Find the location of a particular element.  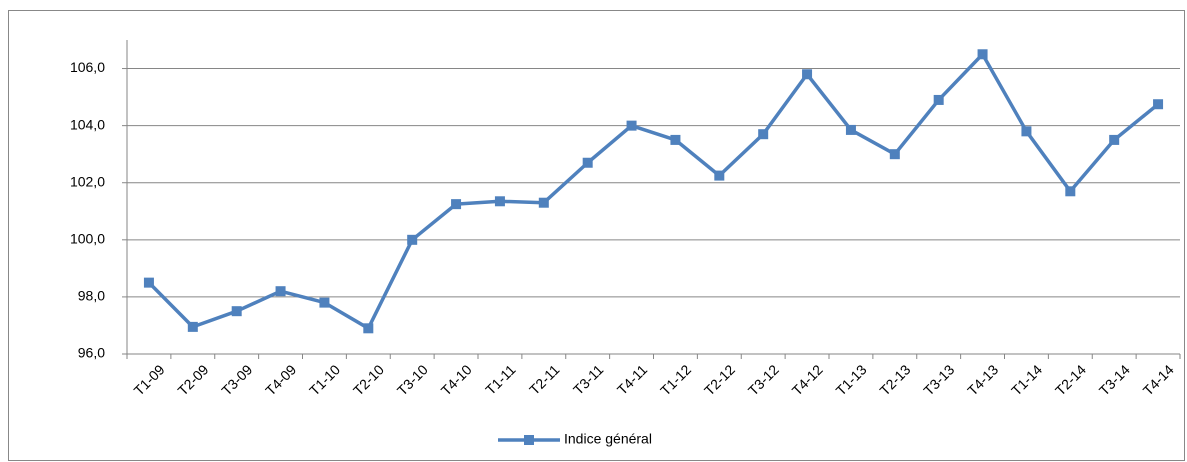

y-tick-label: 96,0 is located at coordinates (91, 353).